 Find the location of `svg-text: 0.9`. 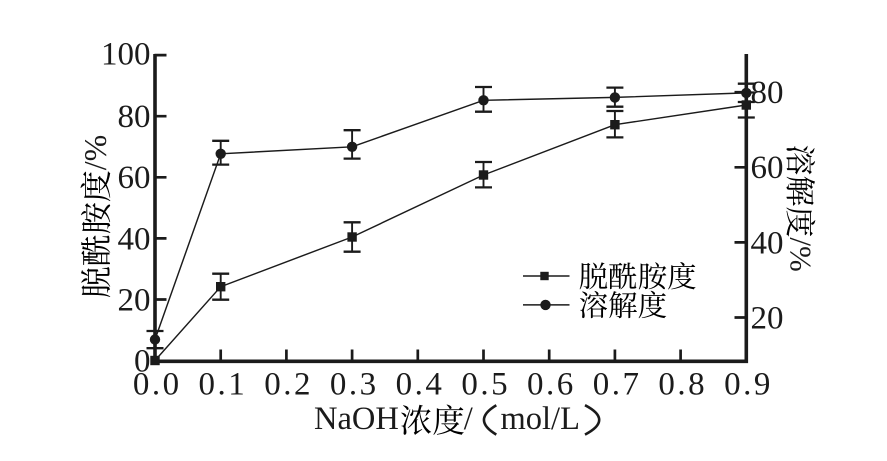

svg-text: 0.9 is located at coordinates (748, 384).